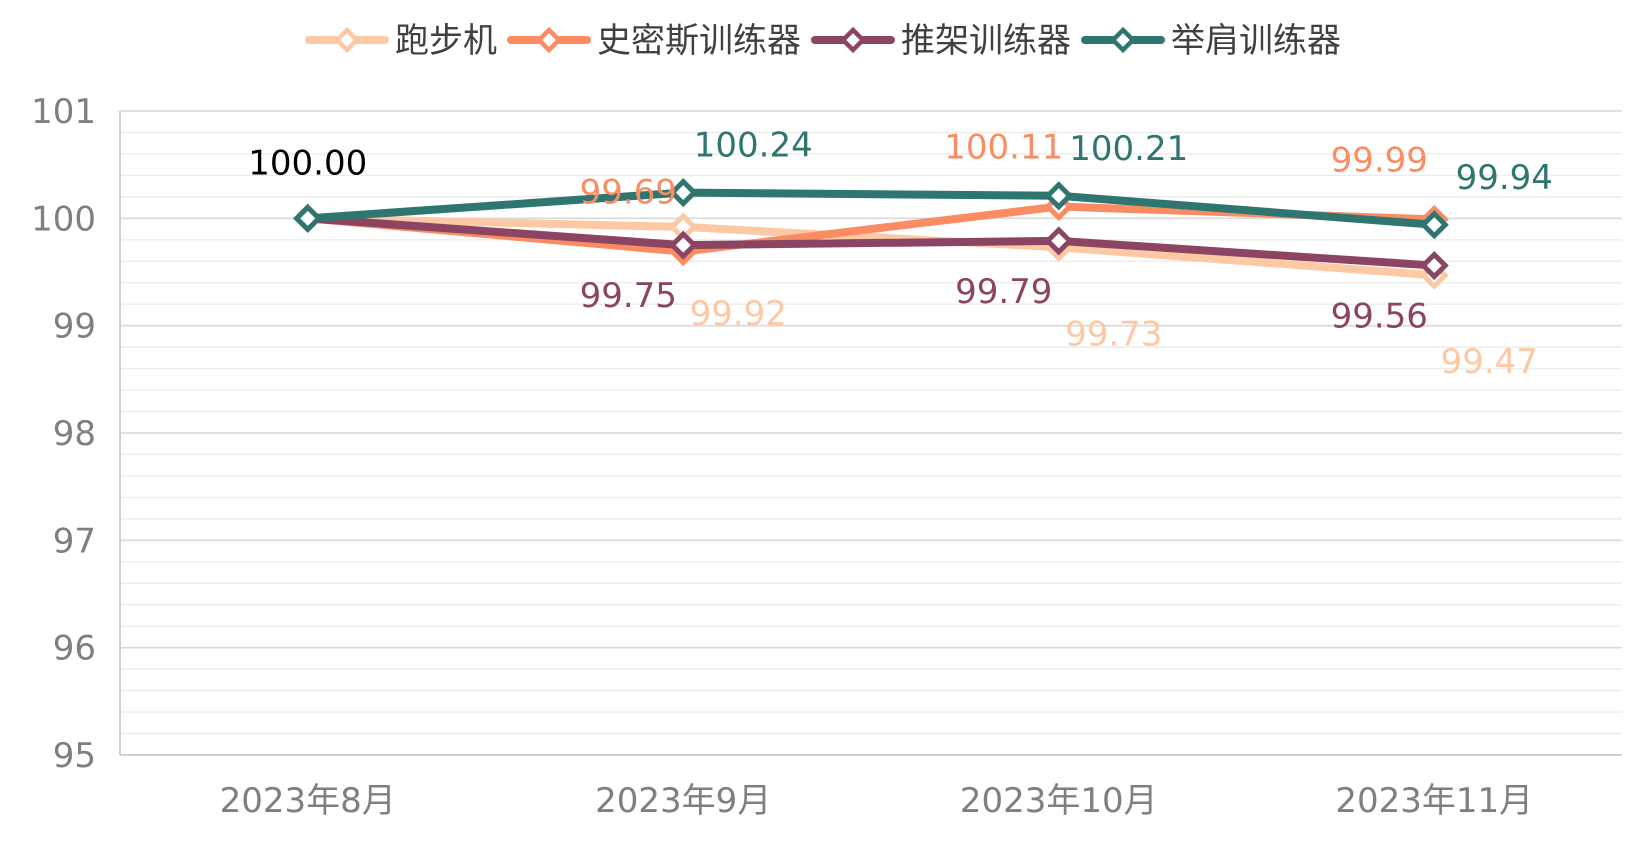 The width and height of the screenshot is (1650, 848). I want to click on legend-label: 推架训练器, so click(986, 41).